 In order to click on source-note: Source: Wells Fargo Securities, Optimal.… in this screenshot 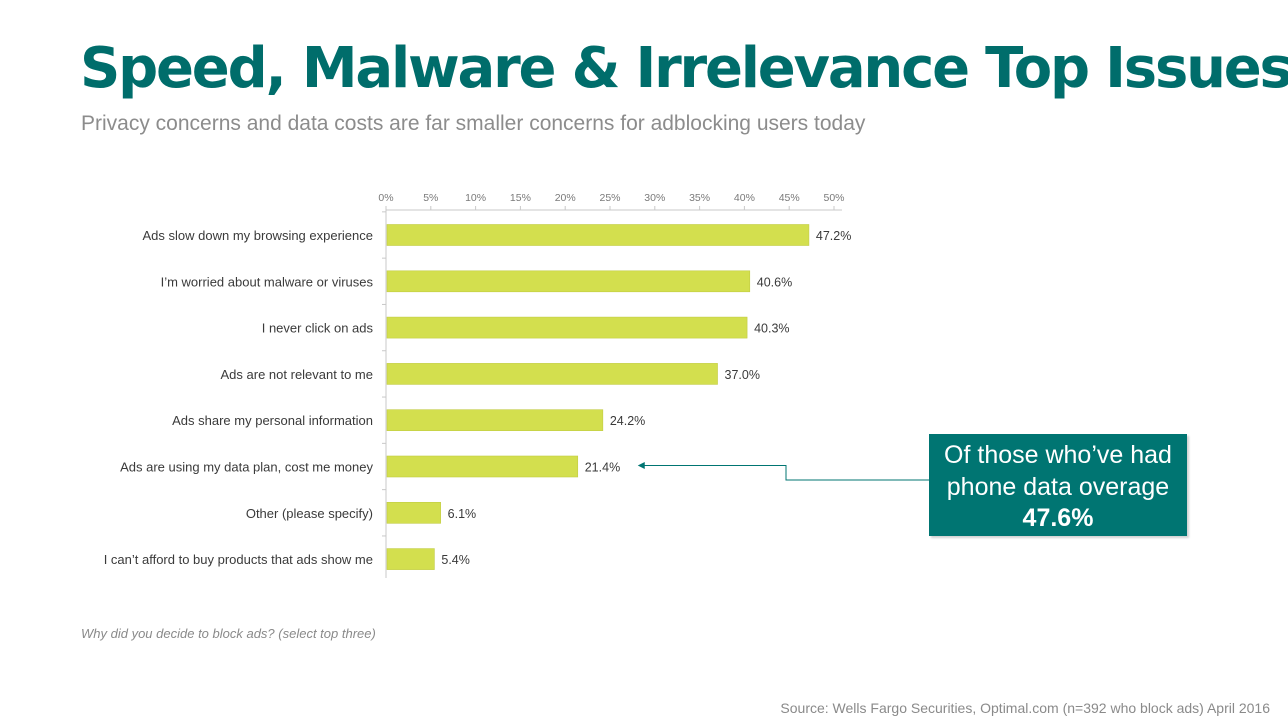, I will do `click(1025, 708)`.